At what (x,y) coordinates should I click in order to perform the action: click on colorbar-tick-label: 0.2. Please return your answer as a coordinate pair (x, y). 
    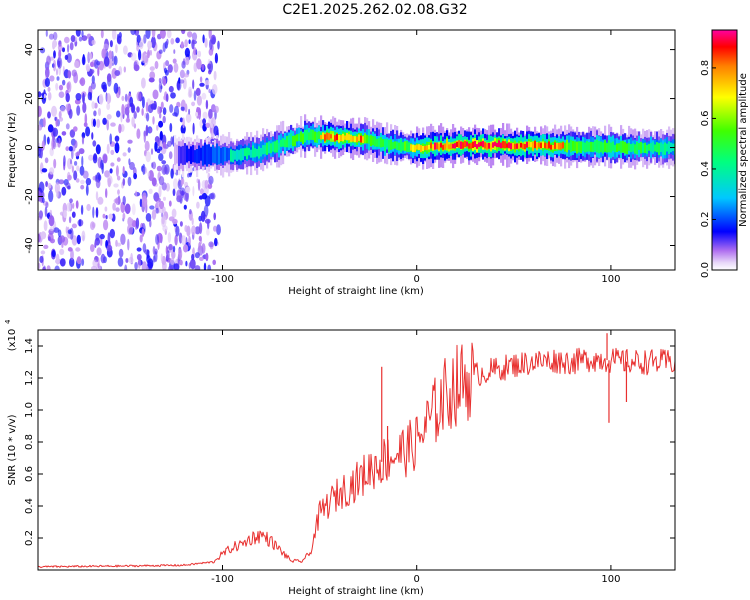
    Looking at the image, I should click on (705, 220).